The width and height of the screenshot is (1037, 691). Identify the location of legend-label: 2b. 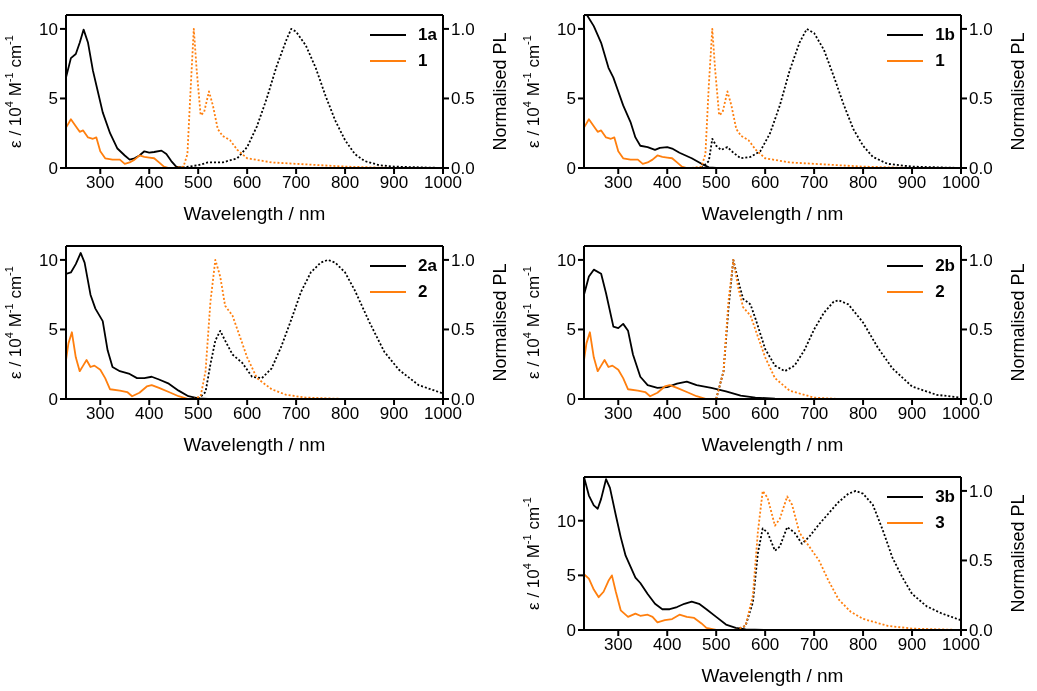
(945, 266).